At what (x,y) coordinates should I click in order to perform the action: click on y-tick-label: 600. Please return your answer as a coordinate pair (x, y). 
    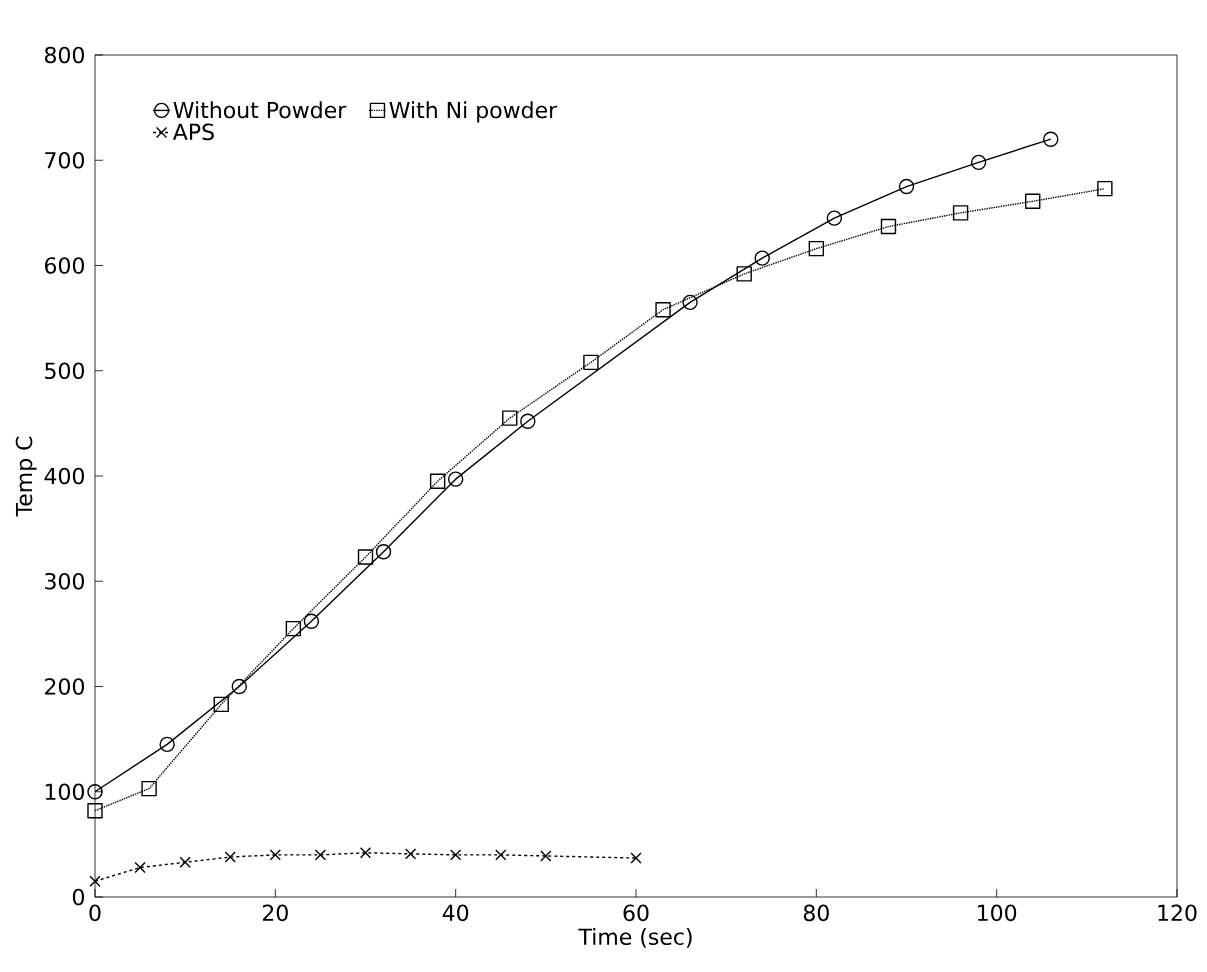
    Looking at the image, I should click on (64, 265).